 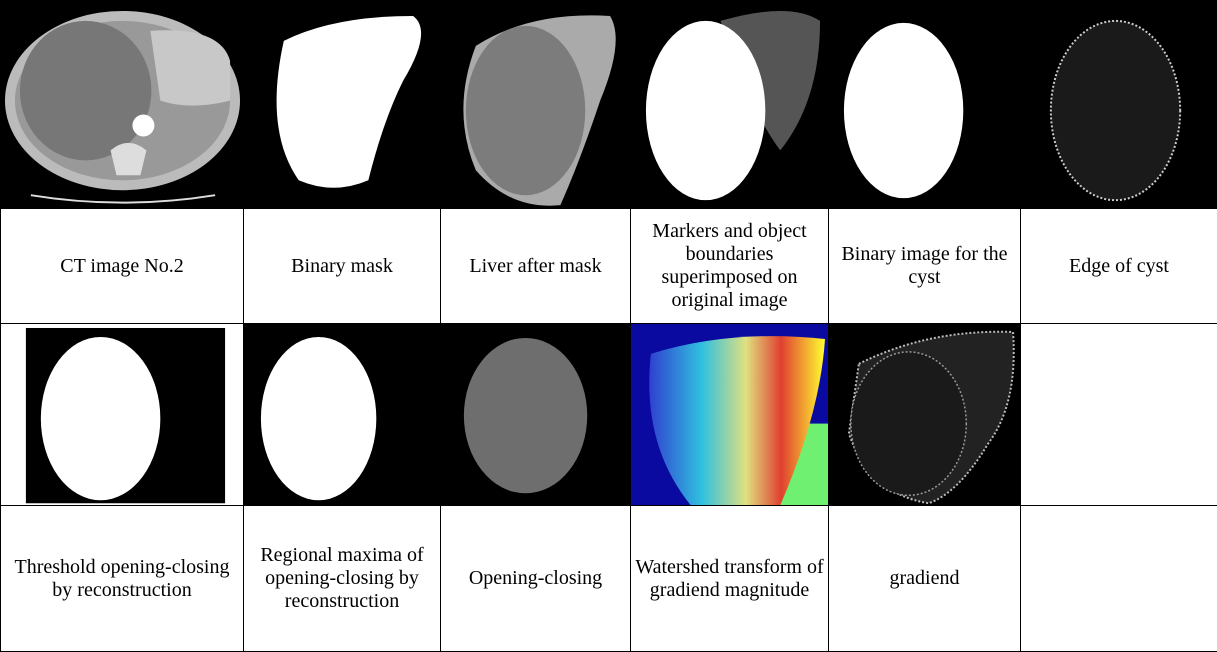 I want to click on caption: CT image No.2, so click(x=122, y=266).